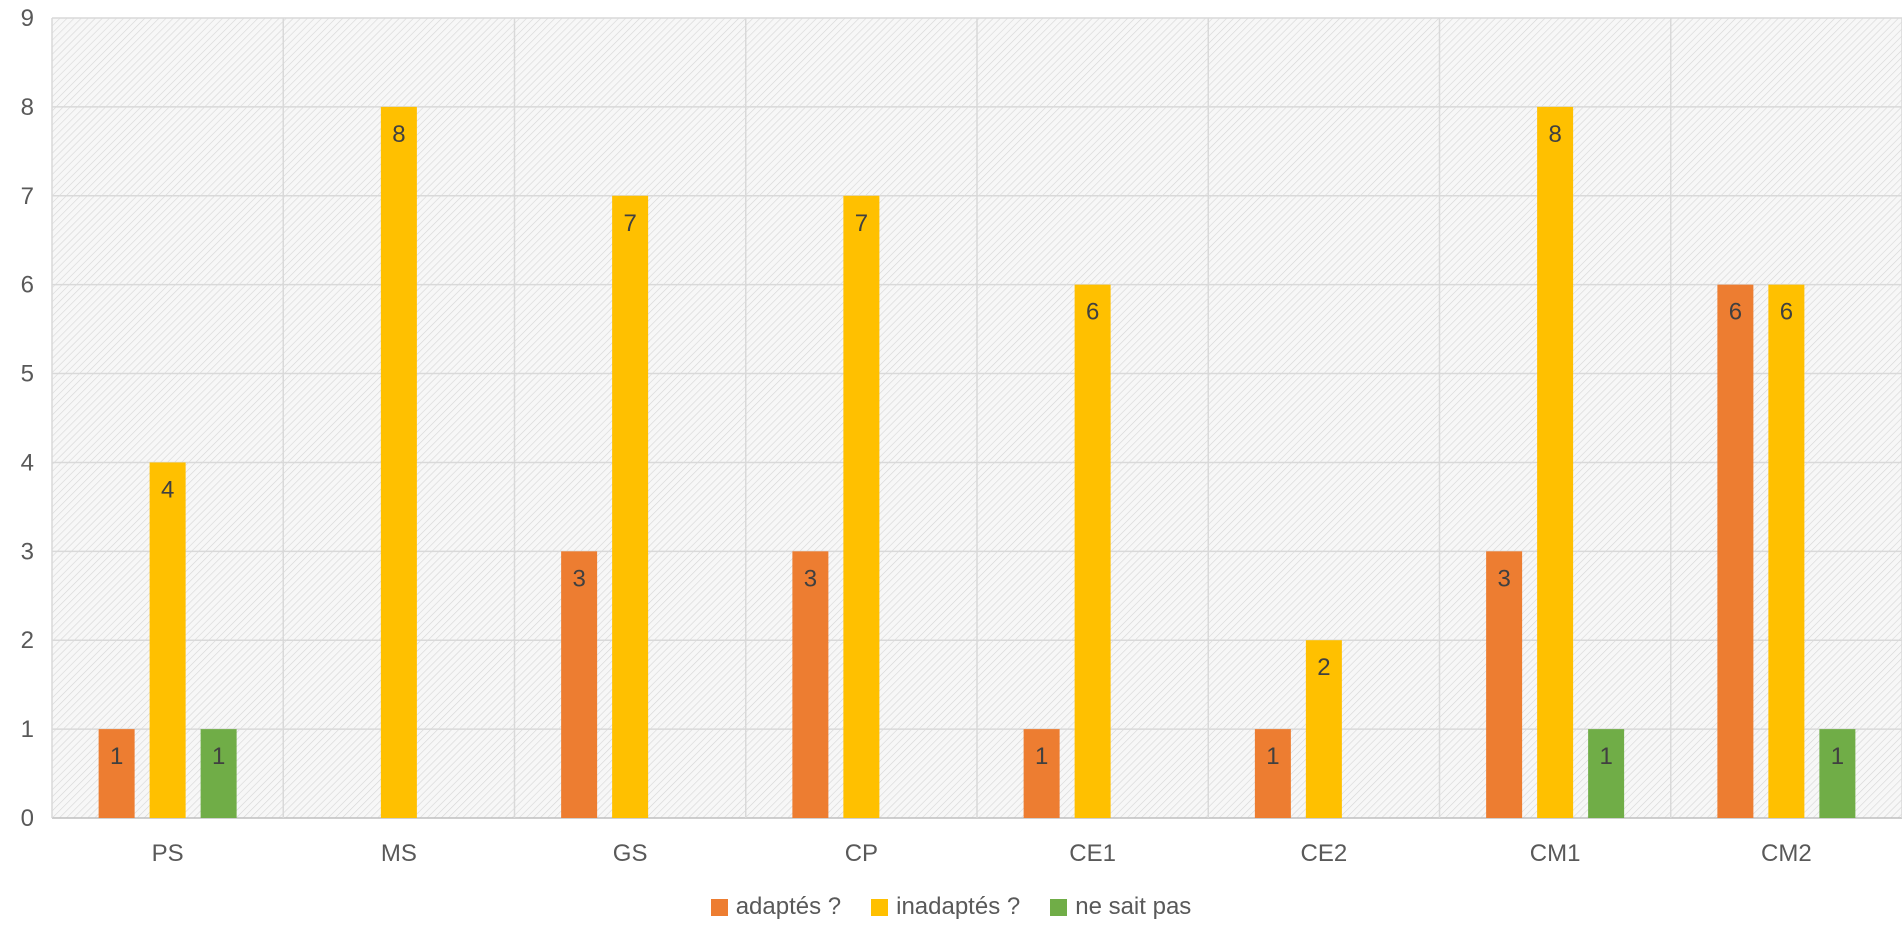 This screenshot has height=937, width=1902. What do you see at coordinates (861, 853) in the screenshot?
I see `x-tick-label: CP` at bounding box center [861, 853].